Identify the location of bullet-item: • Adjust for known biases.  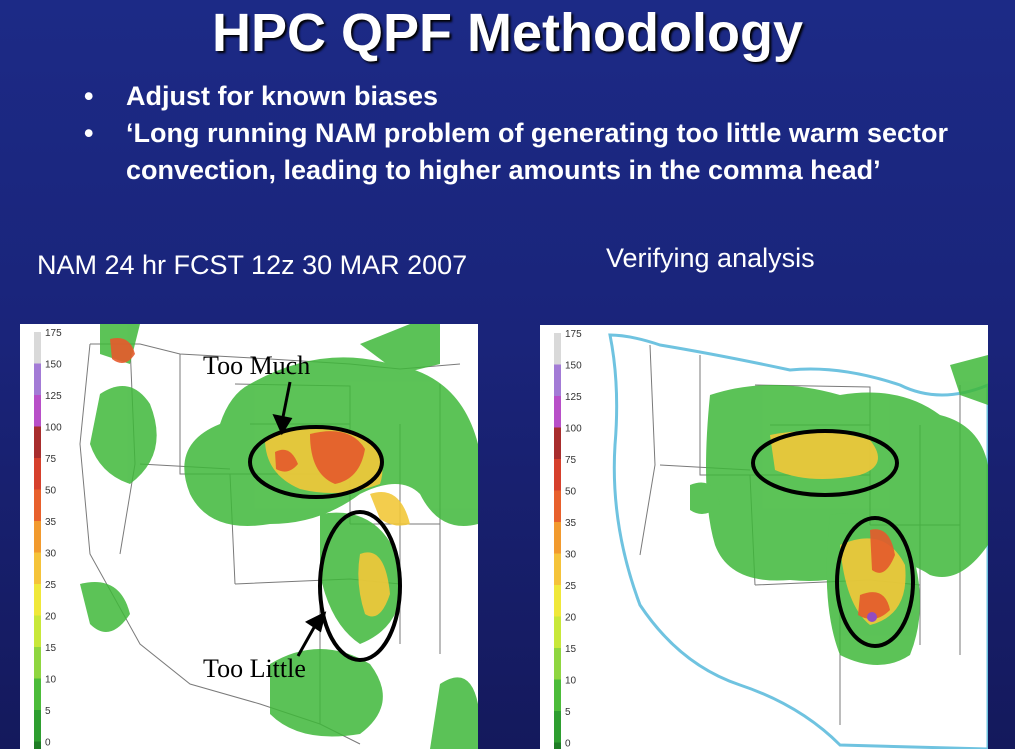
(534, 96).